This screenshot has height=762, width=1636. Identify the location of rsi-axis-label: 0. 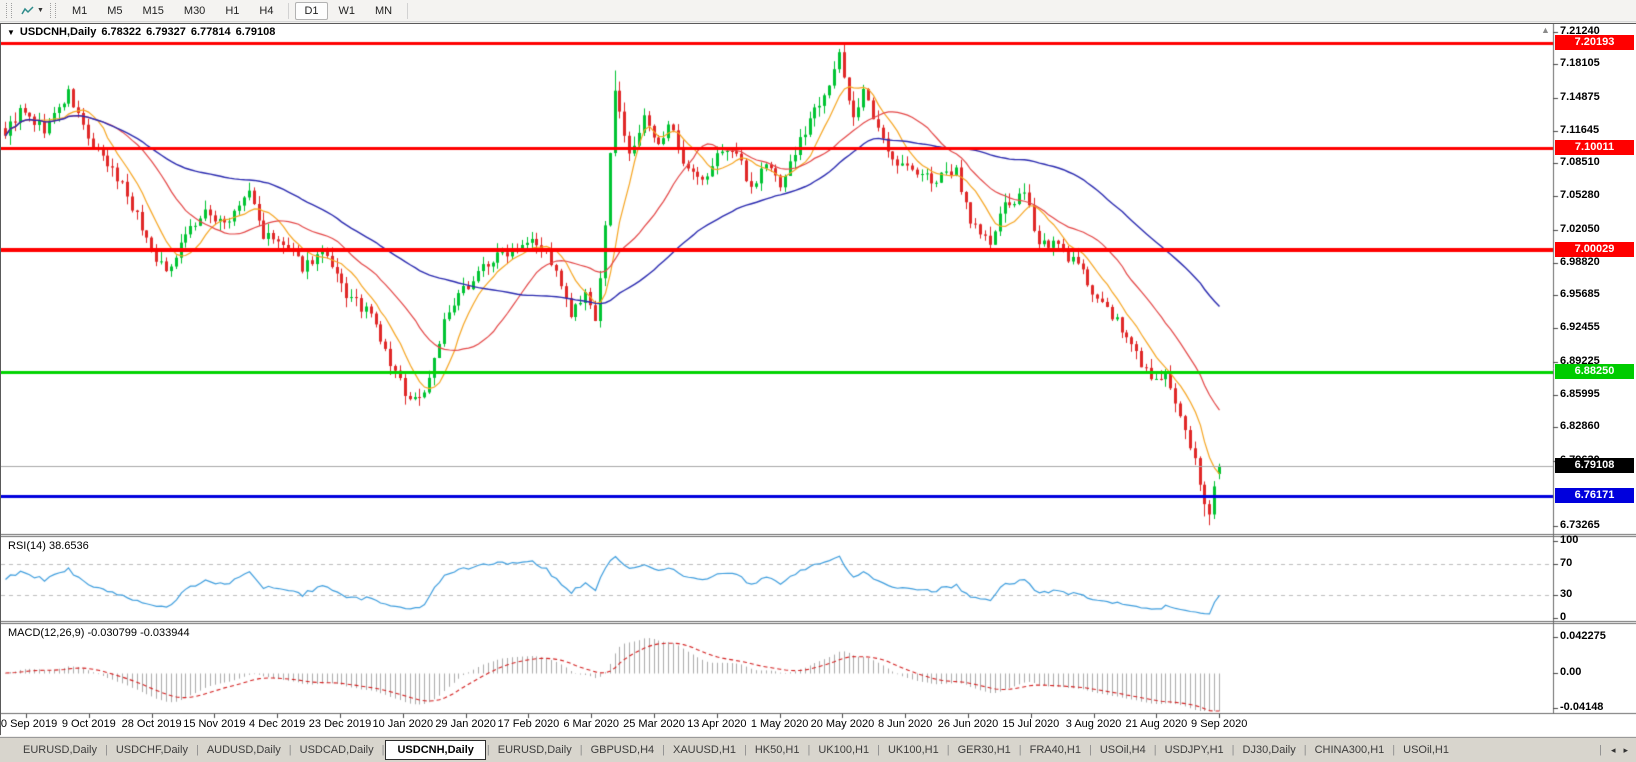
(1563, 617).